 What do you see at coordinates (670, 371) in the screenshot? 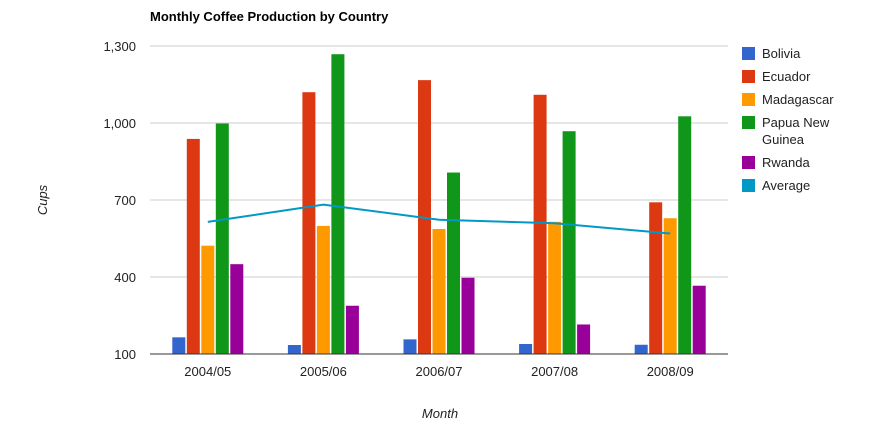
I see `x-tick-label: 2008/09` at bounding box center [670, 371].